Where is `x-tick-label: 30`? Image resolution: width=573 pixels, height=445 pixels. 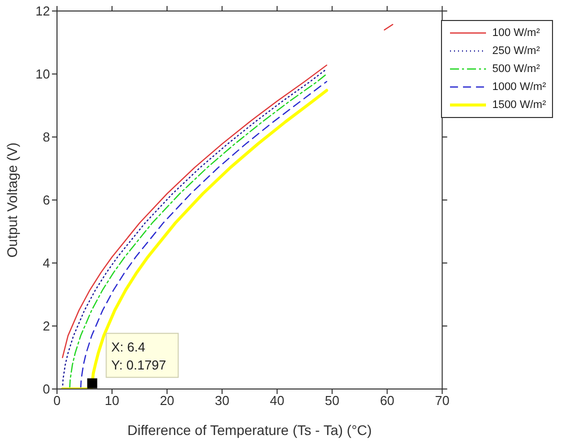 x-tick-label: 30 is located at coordinates (222, 400).